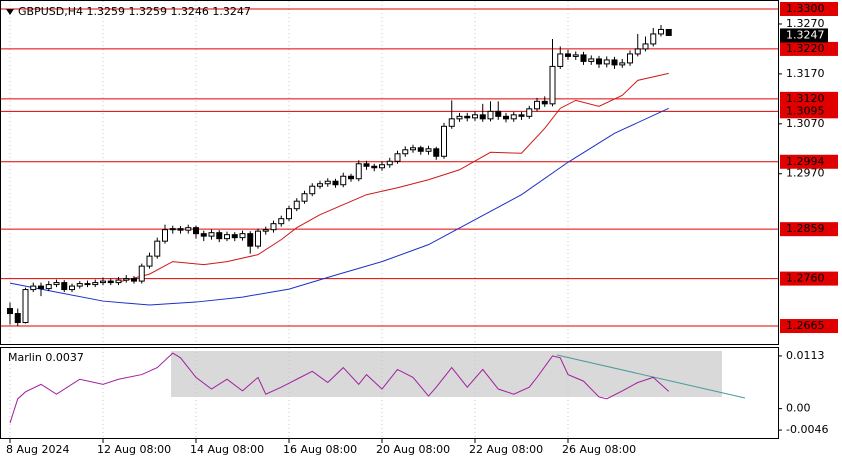  I want to click on y-tick-label: 1.3270, so click(805, 23).